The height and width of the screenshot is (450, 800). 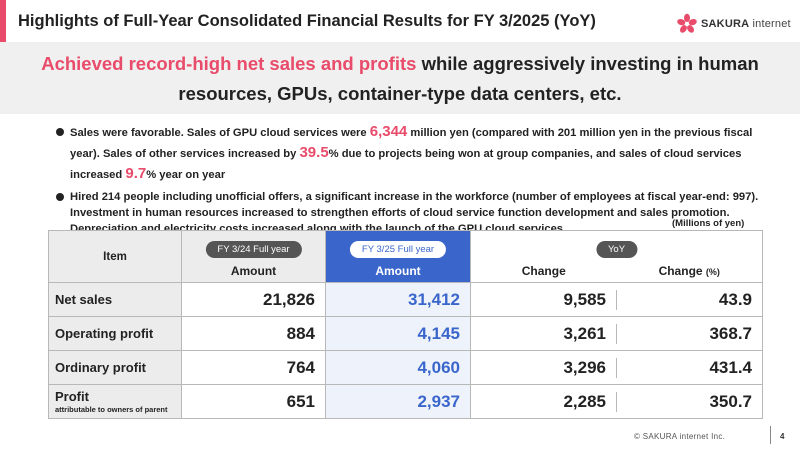 What do you see at coordinates (398, 271) in the screenshot?
I see `fy25-amount-label: Amount` at bounding box center [398, 271].